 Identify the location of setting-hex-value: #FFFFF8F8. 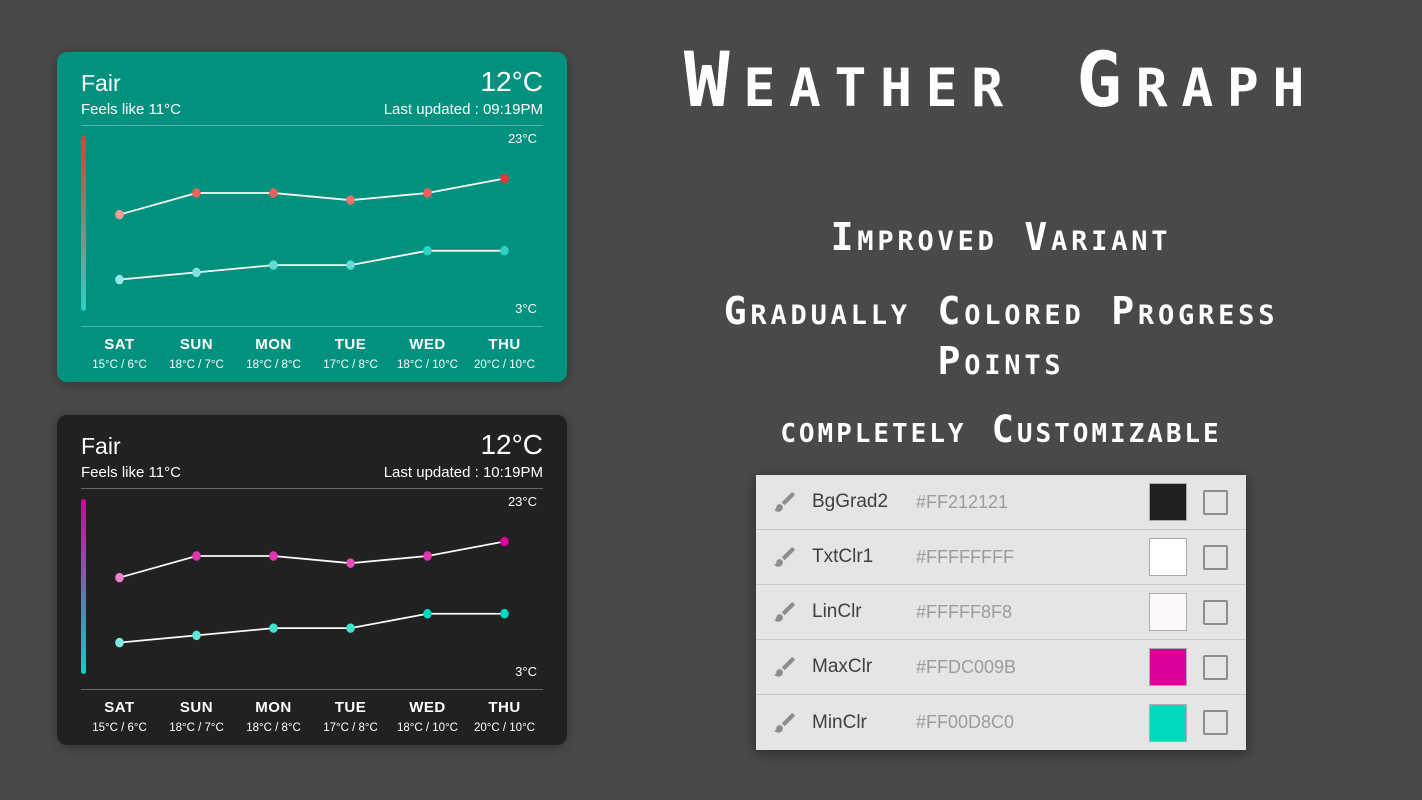
(964, 611).